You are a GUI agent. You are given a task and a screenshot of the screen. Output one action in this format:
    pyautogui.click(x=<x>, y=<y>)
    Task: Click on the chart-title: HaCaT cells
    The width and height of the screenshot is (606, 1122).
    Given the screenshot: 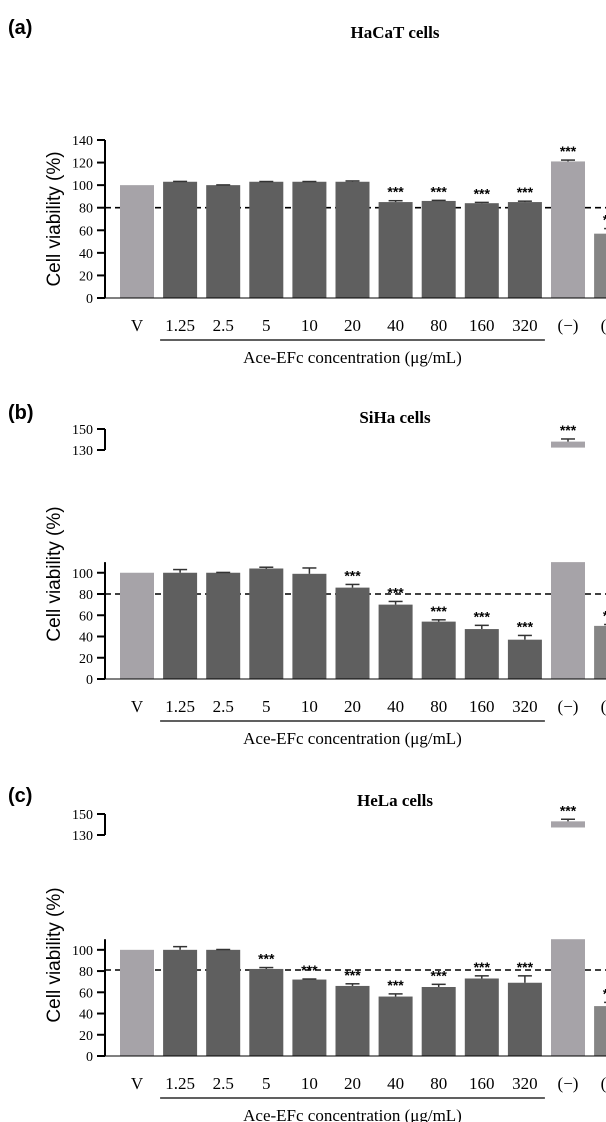 What is the action you would take?
    pyautogui.click(x=395, y=32)
    